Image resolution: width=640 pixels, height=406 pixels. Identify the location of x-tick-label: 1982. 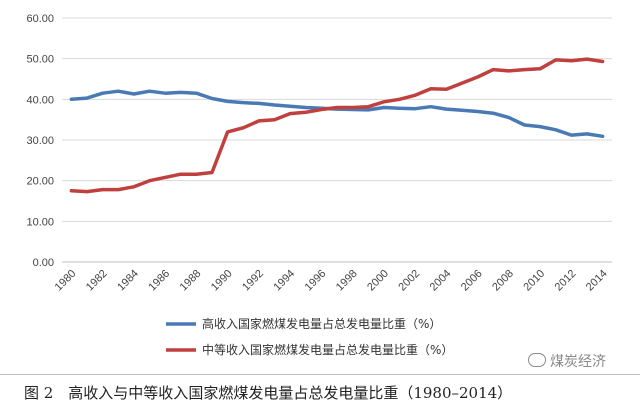
(97, 281).